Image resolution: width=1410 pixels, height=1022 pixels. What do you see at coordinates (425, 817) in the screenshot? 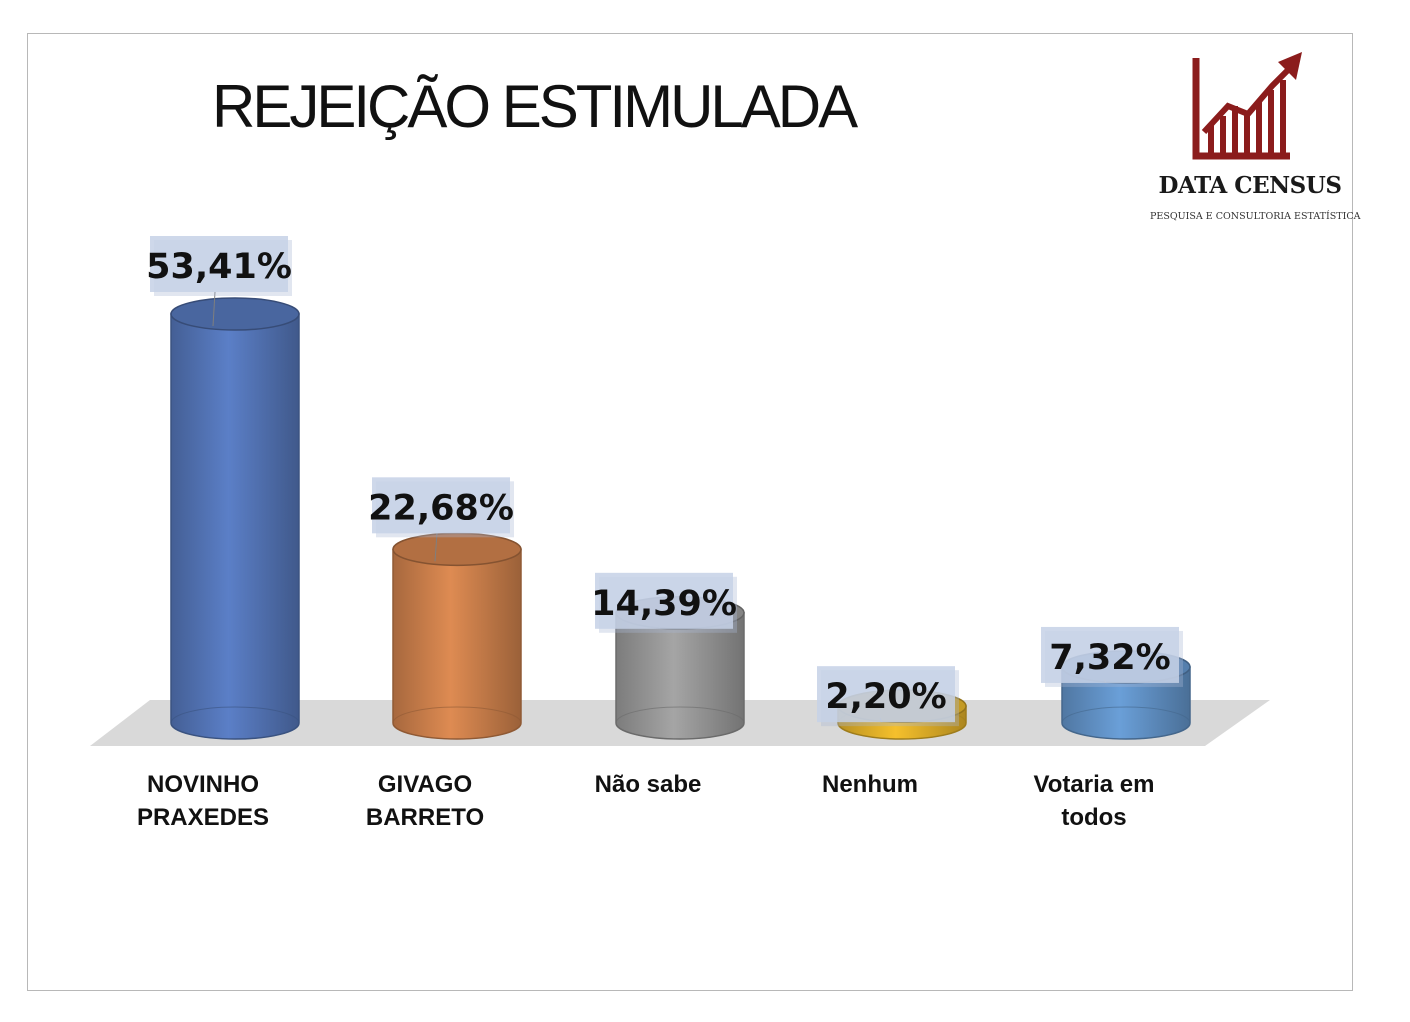
I see `category-label: BARRETO` at bounding box center [425, 817].